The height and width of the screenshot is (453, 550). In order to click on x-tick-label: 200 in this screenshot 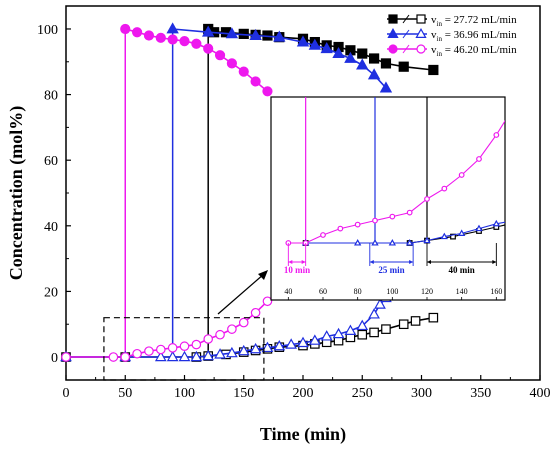, I will do `click(303, 393)`.